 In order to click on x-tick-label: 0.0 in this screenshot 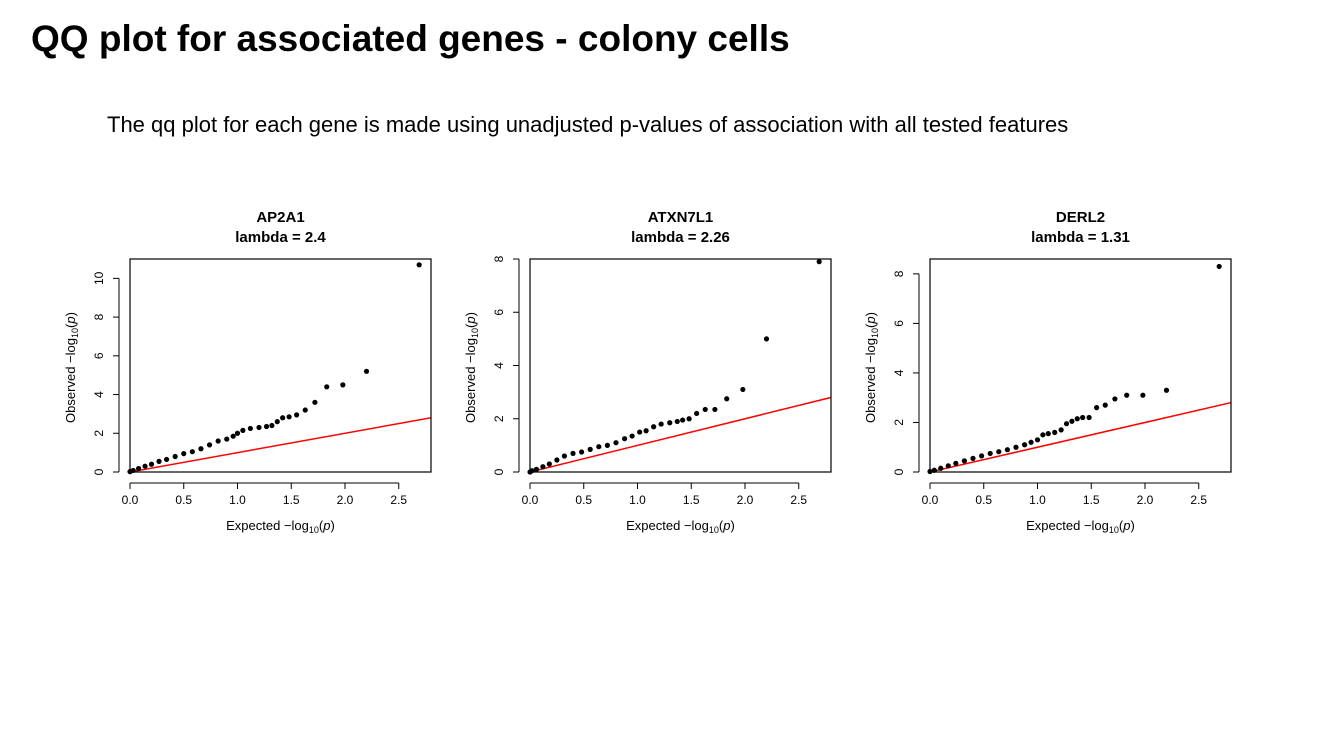, I will do `click(530, 500)`.